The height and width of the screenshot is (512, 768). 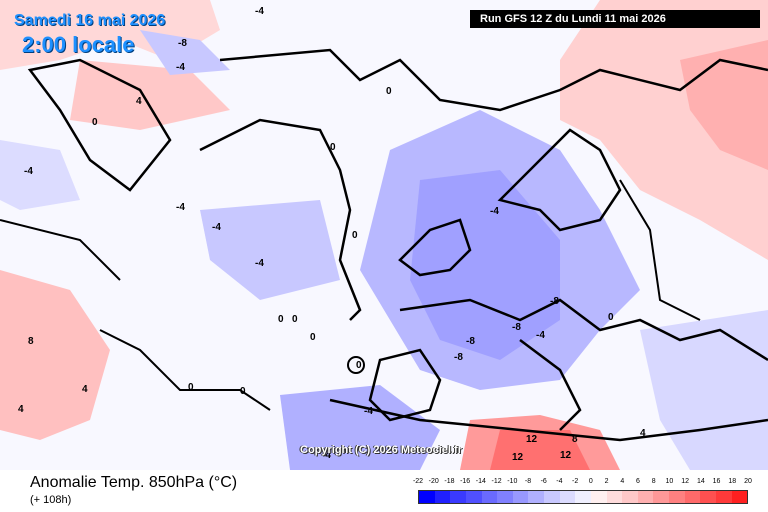 What do you see at coordinates (704, 390) in the screenshot?
I see `cold-anomaly-east` at bounding box center [704, 390].